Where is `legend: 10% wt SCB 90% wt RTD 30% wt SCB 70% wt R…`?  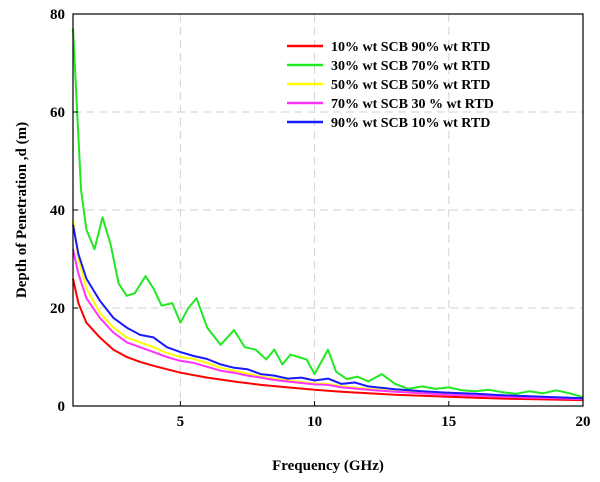 legend: 10% wt SCB 90% wt RTD 30% wt SCB 70% wt R… is located at coordinates (390, 85).